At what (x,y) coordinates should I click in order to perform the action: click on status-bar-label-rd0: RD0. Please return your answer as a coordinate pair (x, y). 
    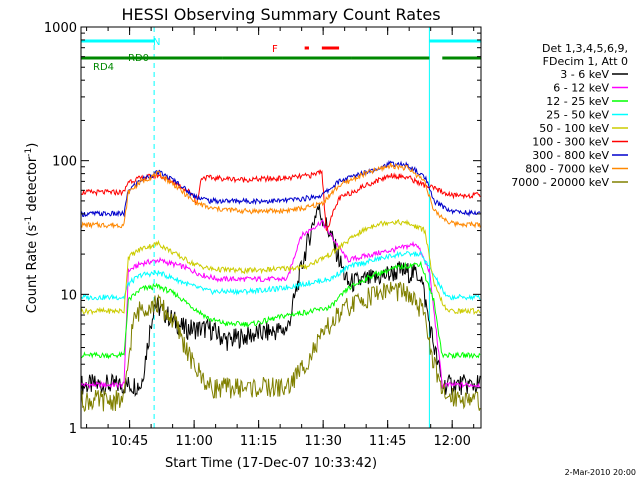
    Looking at the image, I should click on (138, 58).